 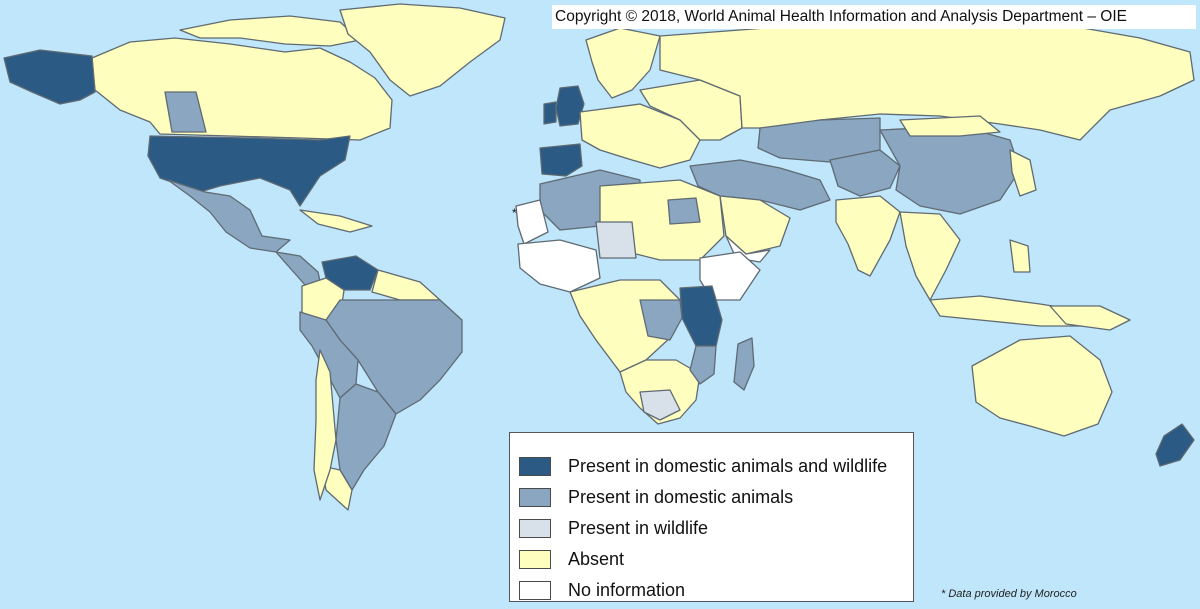 I want to click on morocco-asterisk: *, so click(x=514, y=213).